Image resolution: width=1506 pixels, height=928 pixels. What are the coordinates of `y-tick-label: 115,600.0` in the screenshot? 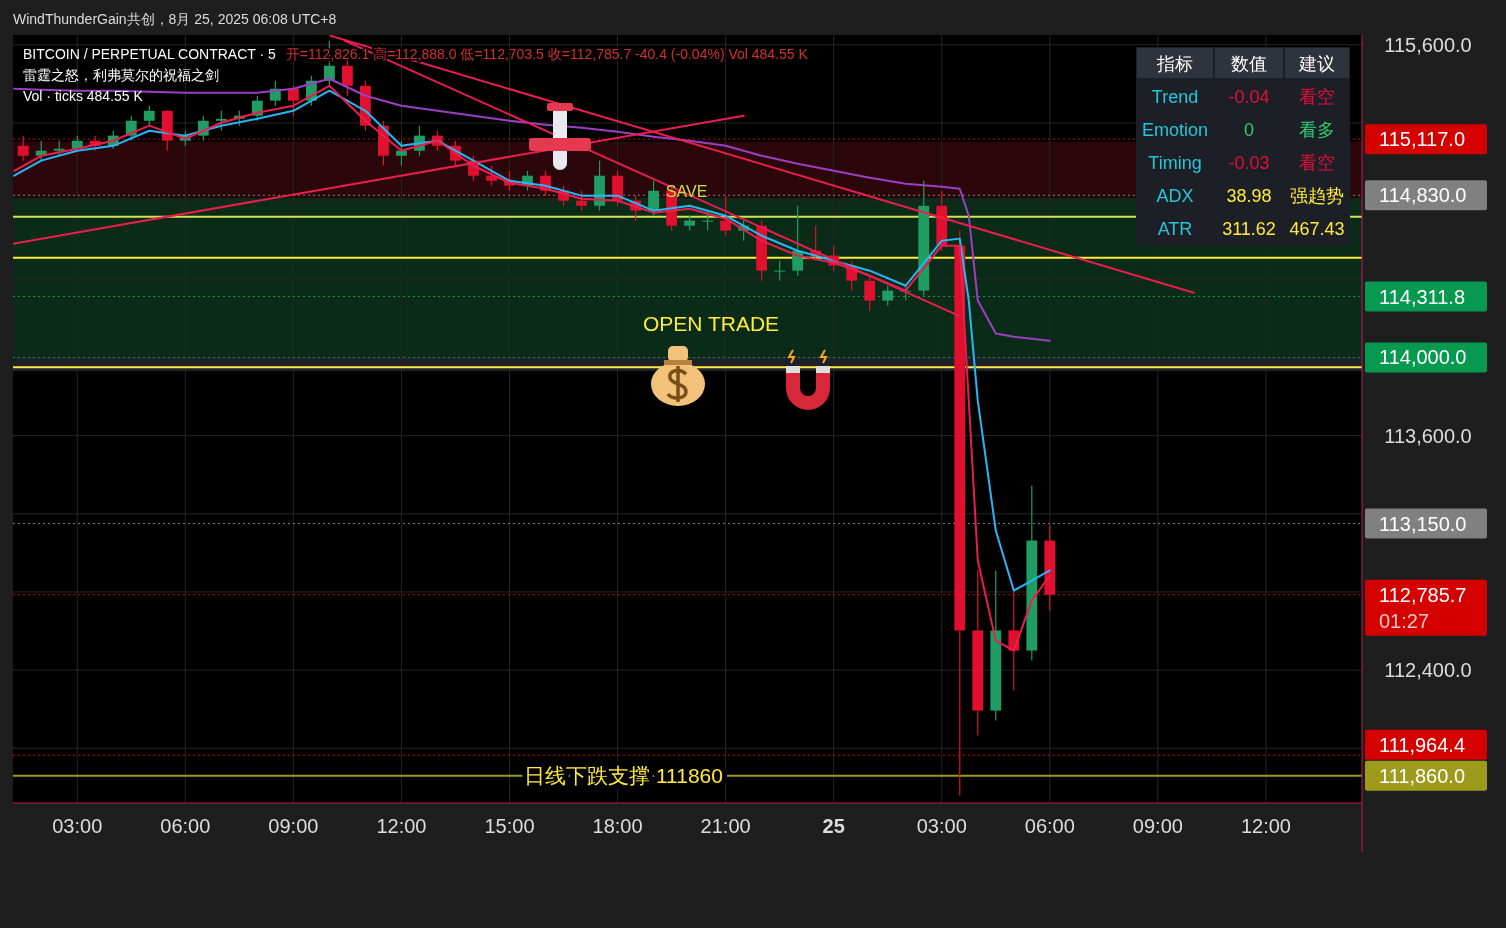 It's located at (1428, 44).